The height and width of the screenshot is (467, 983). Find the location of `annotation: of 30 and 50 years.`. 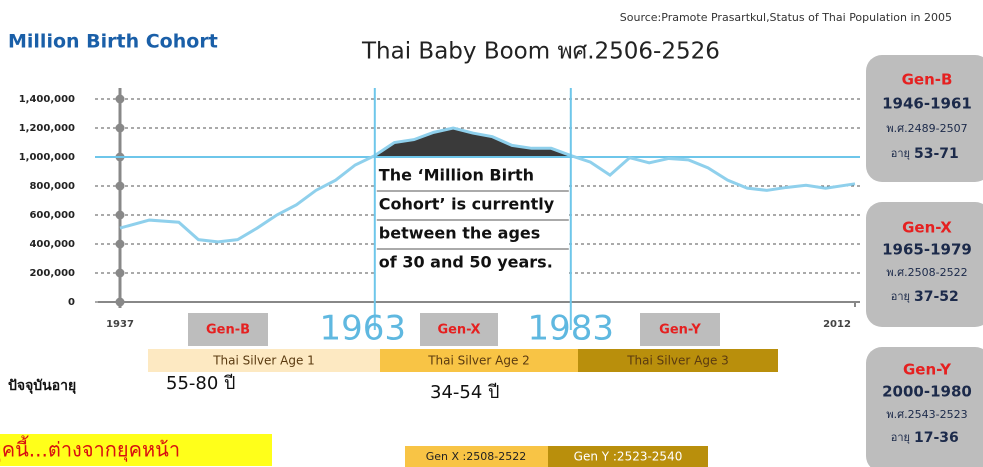

annotation: of 30 and 50 years. is located at coordinates (466, 262).